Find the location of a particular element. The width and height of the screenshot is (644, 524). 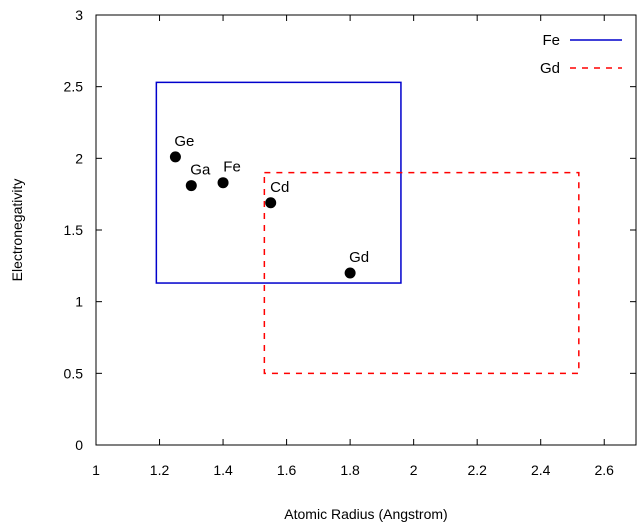

x-tick-label: 1.2 is located at coordinates (160, 470).